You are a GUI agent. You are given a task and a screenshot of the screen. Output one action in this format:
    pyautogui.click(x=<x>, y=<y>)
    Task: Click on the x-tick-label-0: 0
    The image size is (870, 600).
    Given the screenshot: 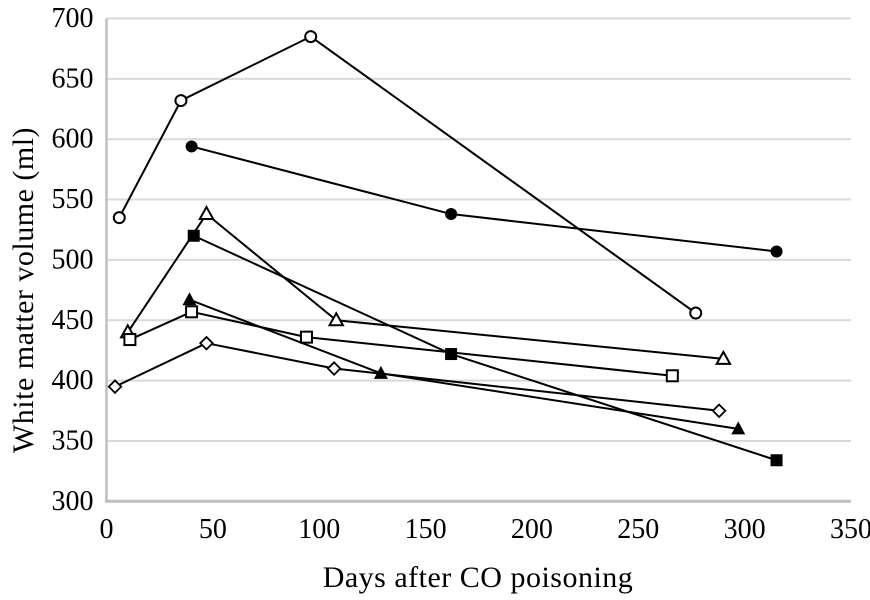 What is the action you would take?
    pyautogui.click(x=107, y=529)
    